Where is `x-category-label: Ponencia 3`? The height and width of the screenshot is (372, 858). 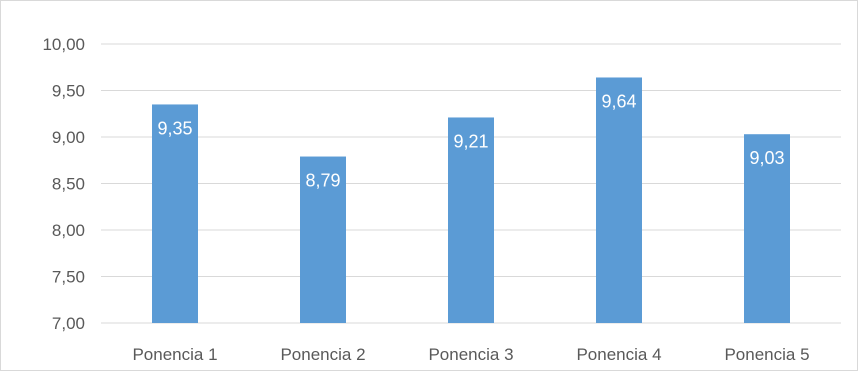 x-category-label: Ponencia 3 is located at coordinates (470, 354).